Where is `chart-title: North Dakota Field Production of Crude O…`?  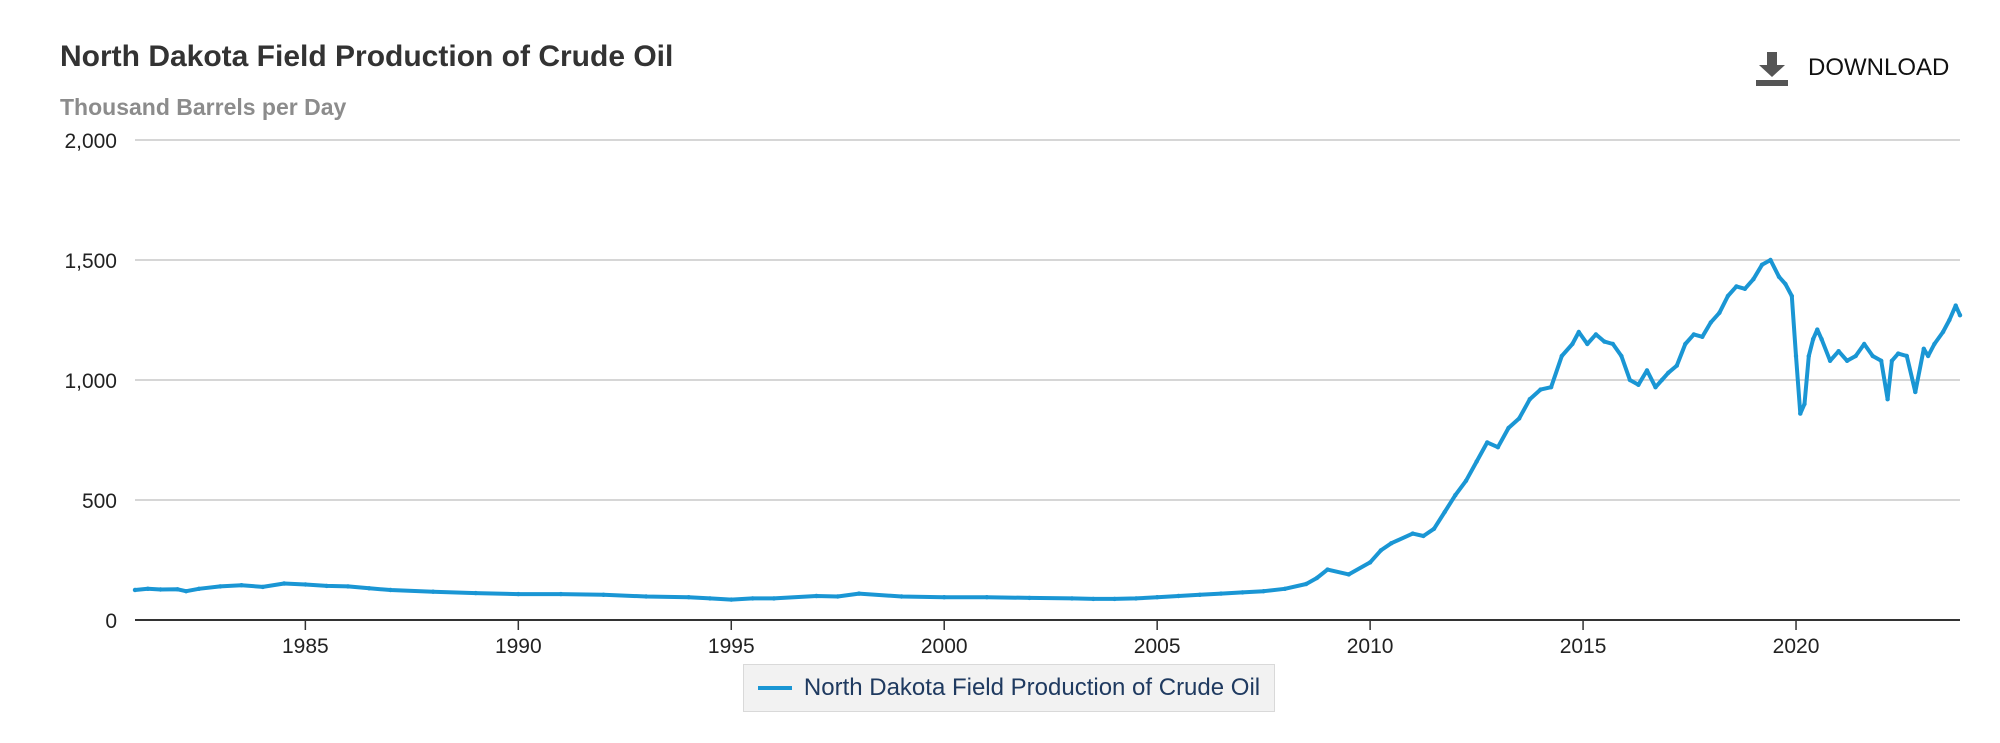
chart-title: North Dakota Field Production of Crude O… is located at coordinates (367, 56).